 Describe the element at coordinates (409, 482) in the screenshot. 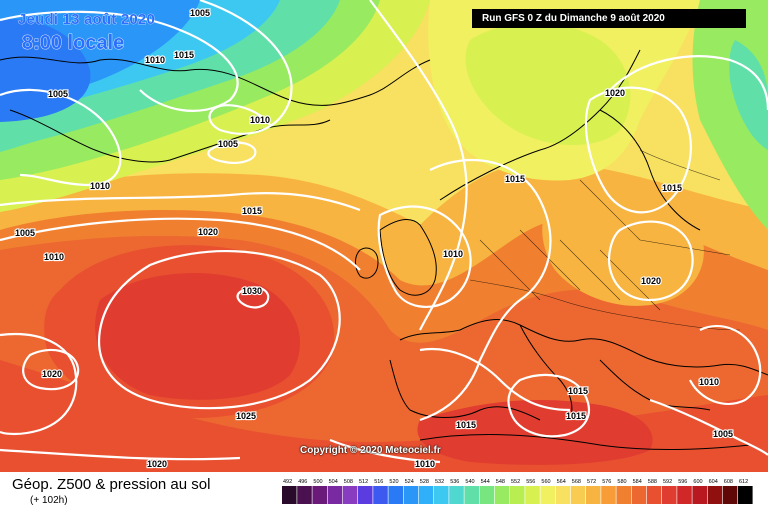

I see `legend-label: 524` at that location.